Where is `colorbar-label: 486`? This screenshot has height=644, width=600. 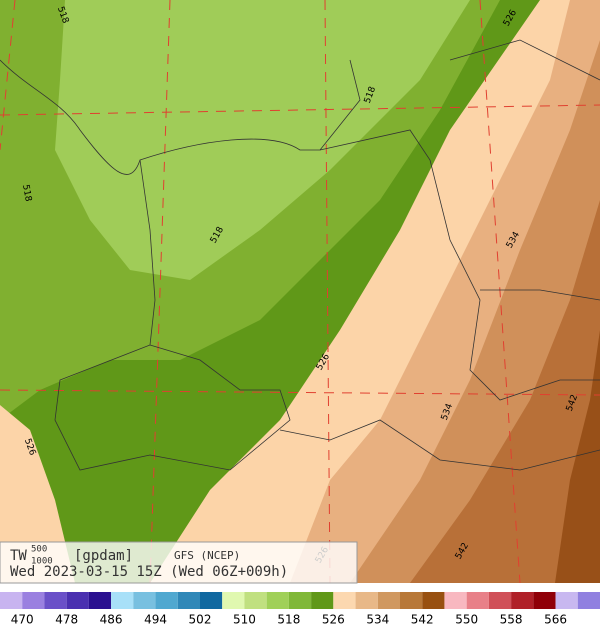 colorbar-label: 486 is located at coordinates (111, 620).